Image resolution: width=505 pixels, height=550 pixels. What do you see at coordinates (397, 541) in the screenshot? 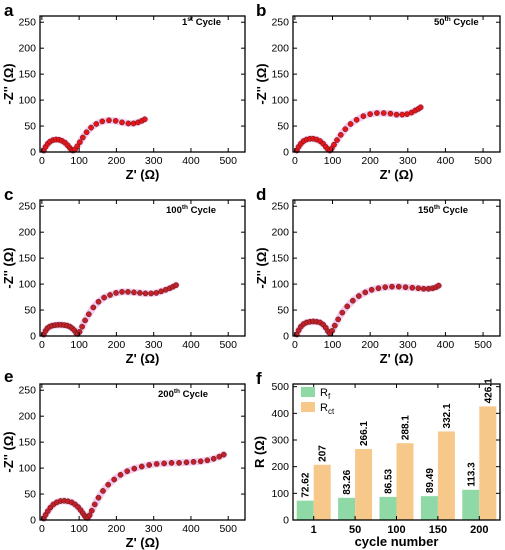
I see `x-axis-title: cycle number` at bounding box center [397, 541].